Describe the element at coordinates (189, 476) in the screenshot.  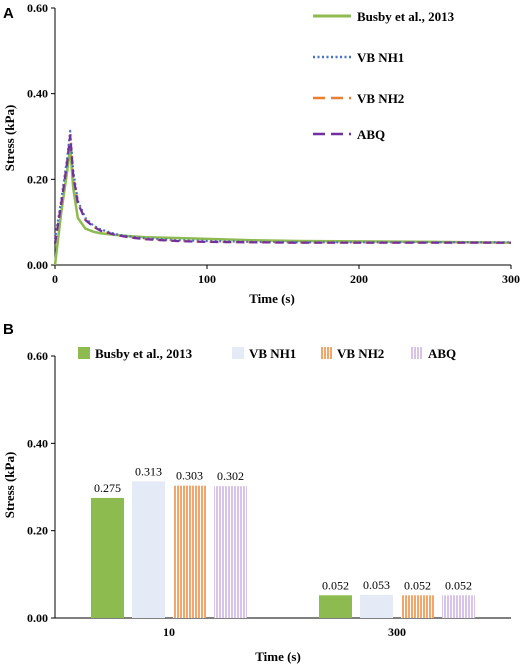
I see `data-label: 0.303` at that location.